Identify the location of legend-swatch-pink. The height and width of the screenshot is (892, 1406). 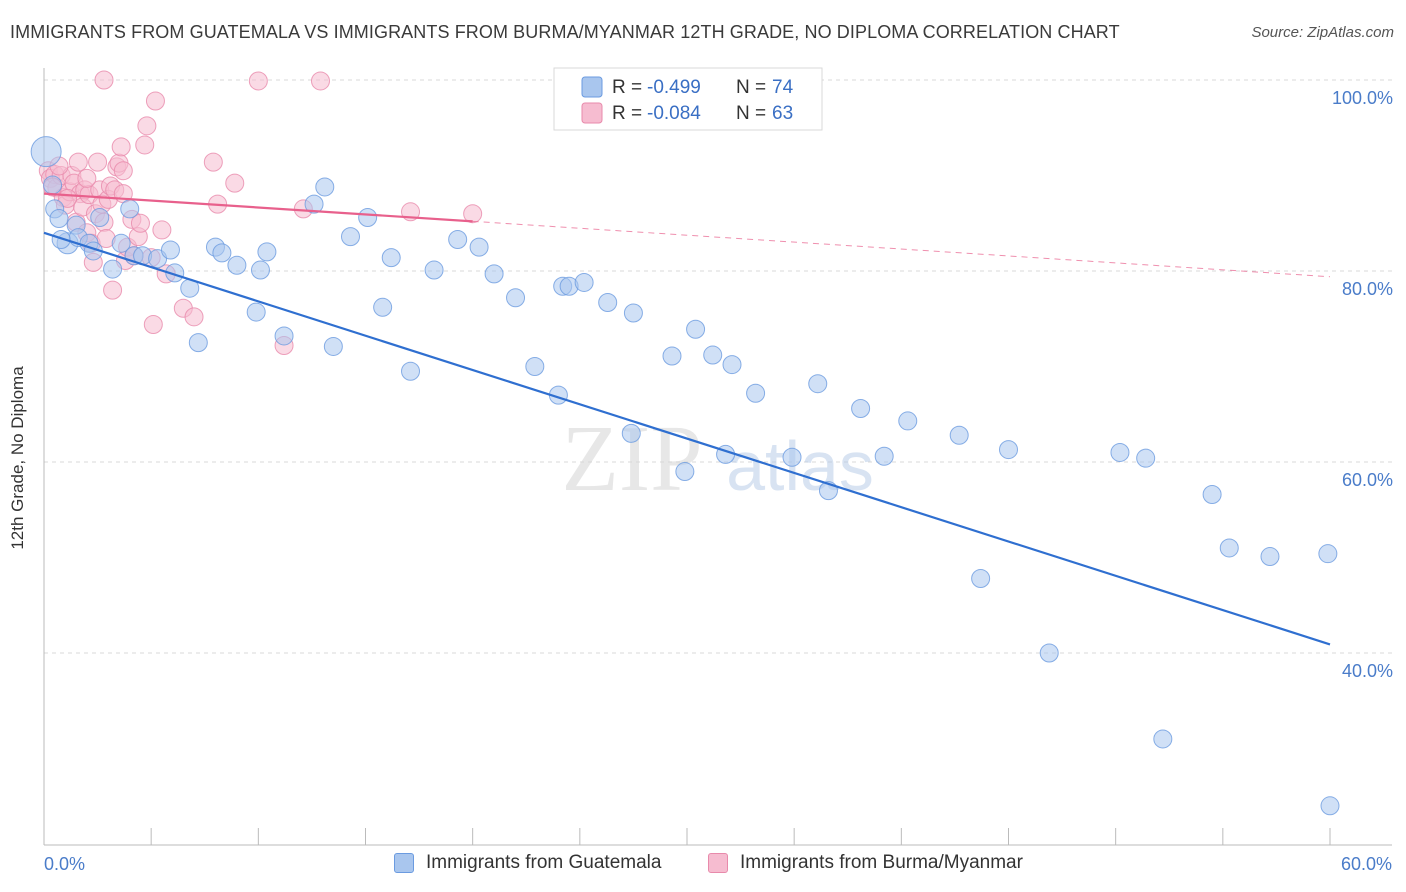
(592, 113).